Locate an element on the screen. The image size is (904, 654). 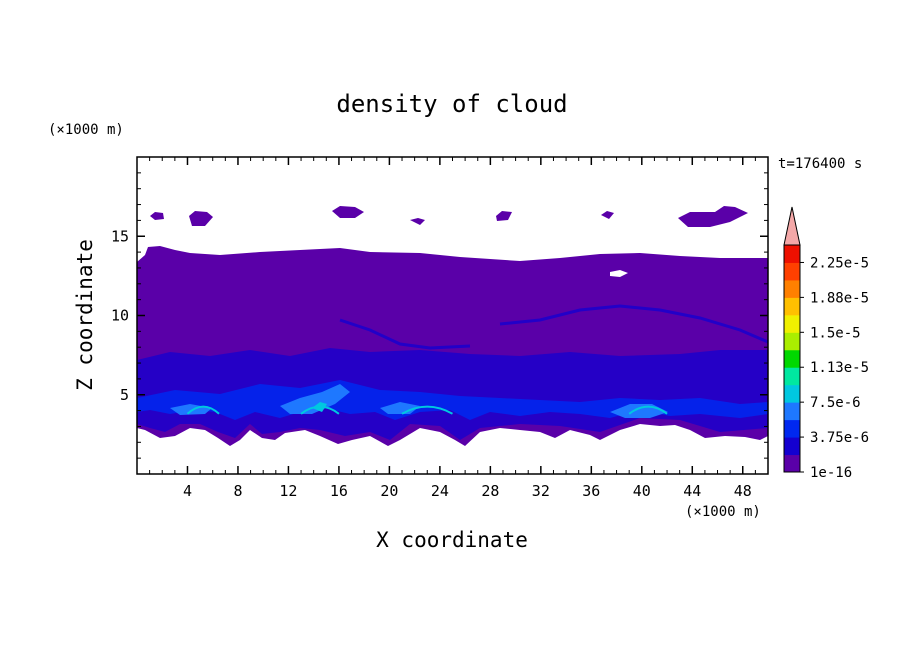
x-tick-label: 8 is located at coordinates (237, 491).